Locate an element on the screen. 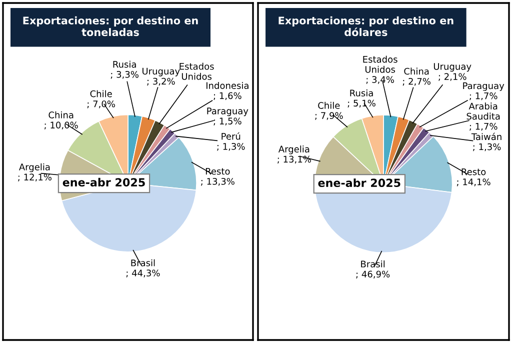  data-label: ; 1,6% is located at coordinates (228, 96).